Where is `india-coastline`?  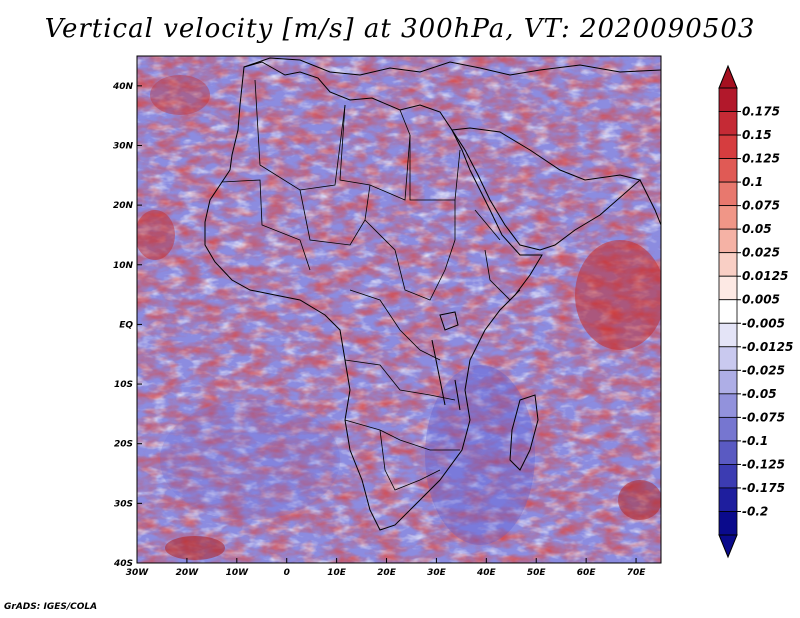
india-coastline is located at coordinates (650, 202).